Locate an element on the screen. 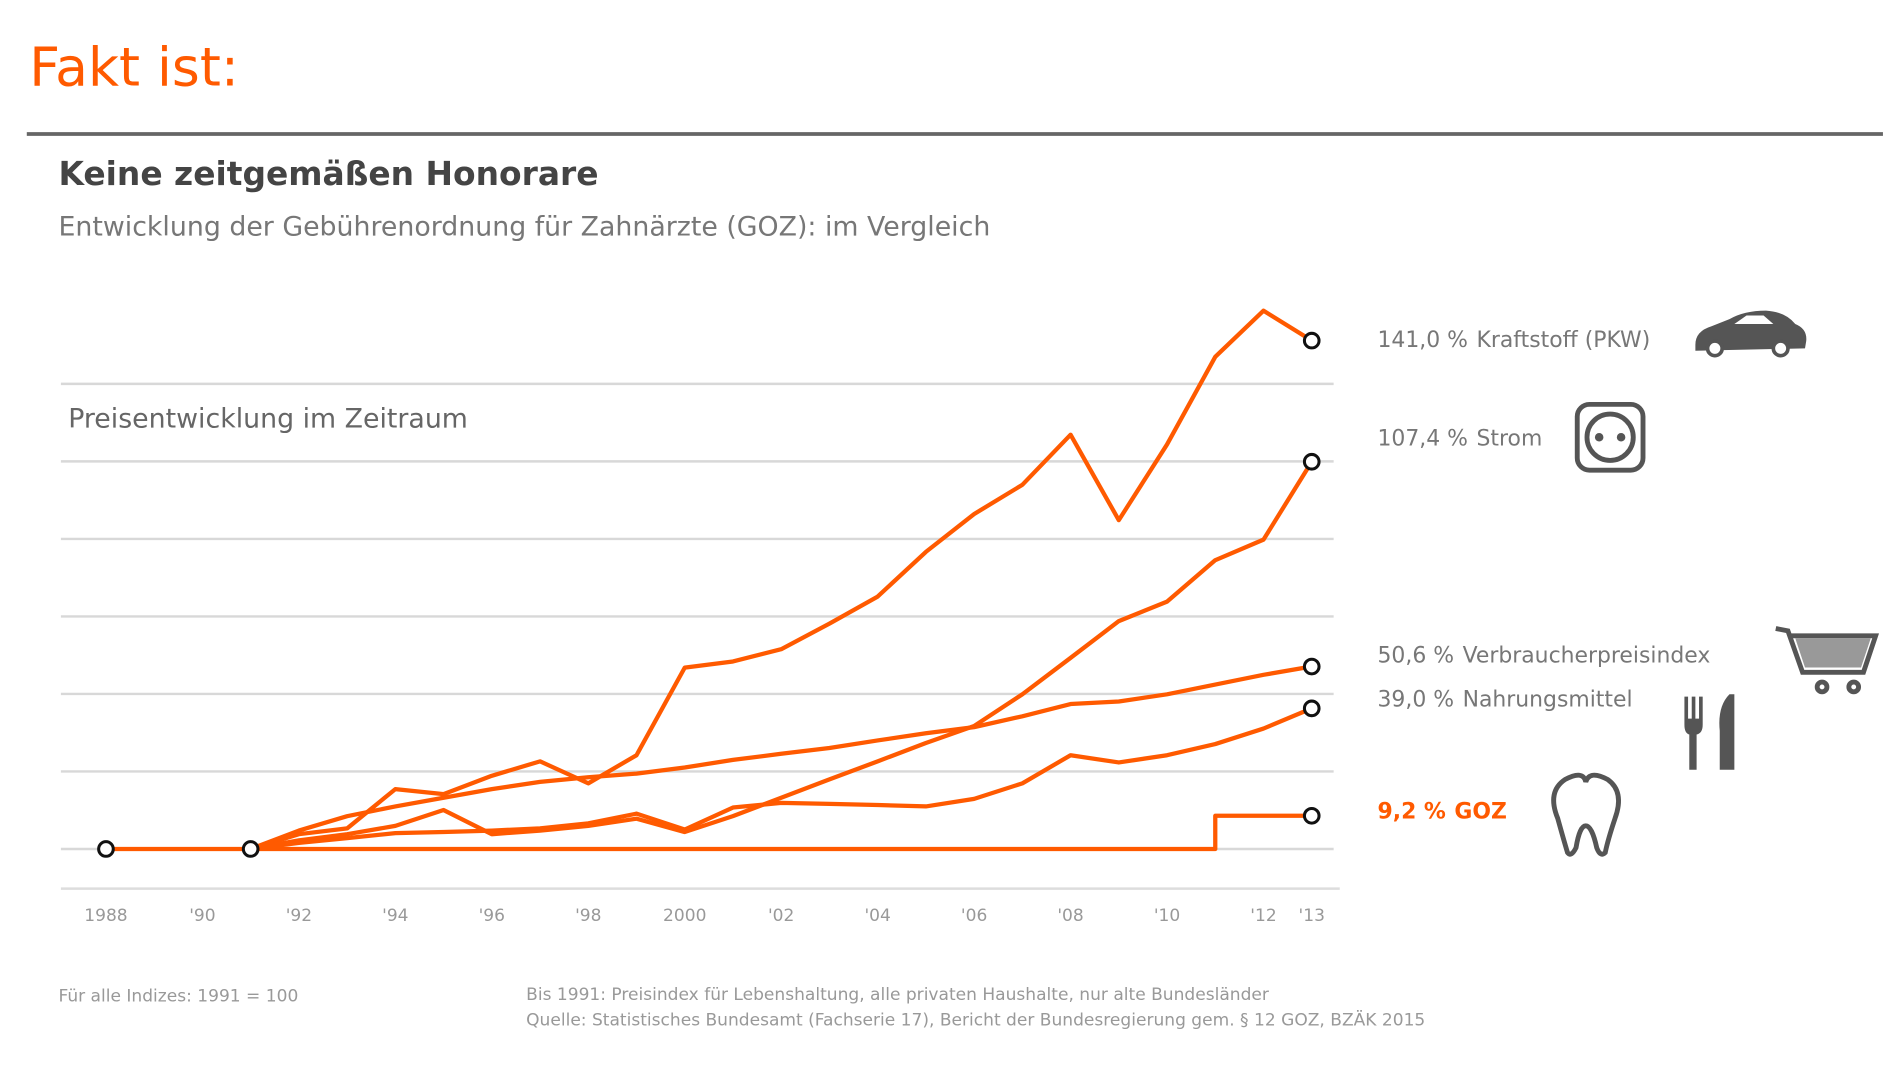  cutlery-icon is located at coordinates (1709, 732).